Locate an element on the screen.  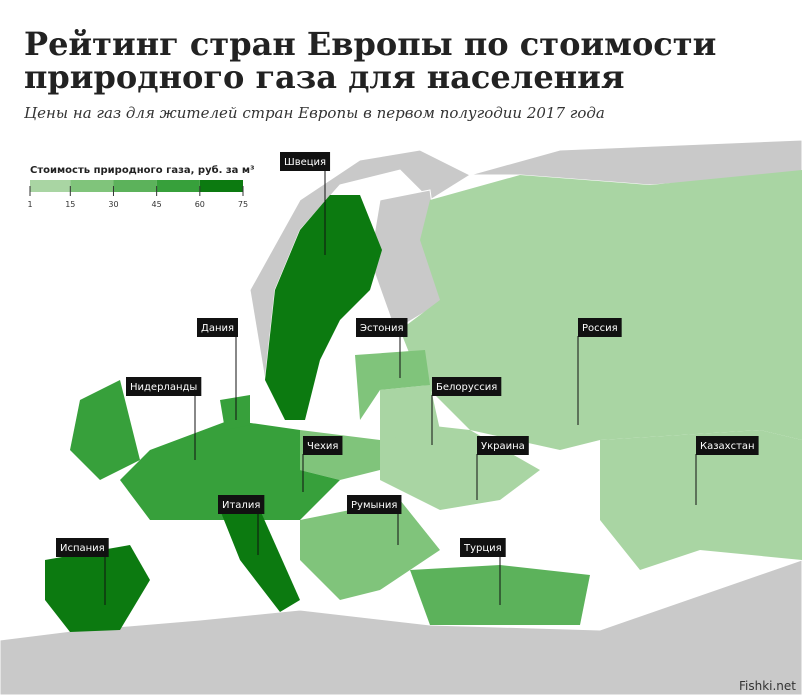
uk is located at coordinates (105, 430).